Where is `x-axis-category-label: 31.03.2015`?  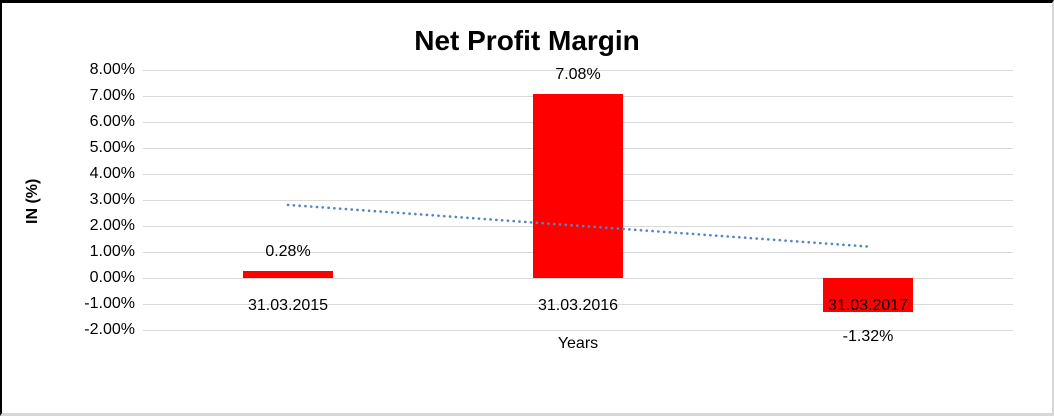 x-axis-category-label: 31.03.2015 is located at coordinates (288, 305).